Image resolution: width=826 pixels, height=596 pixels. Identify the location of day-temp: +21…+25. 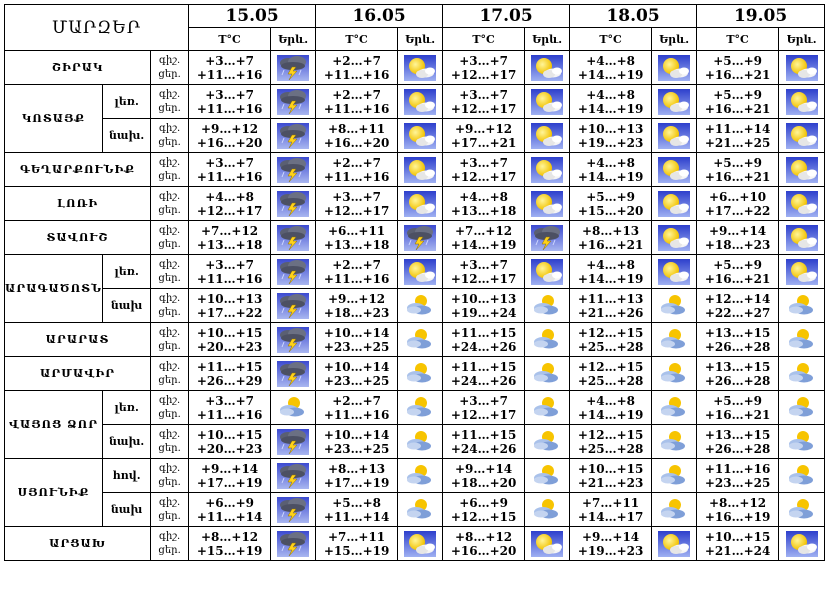
(737, 142).